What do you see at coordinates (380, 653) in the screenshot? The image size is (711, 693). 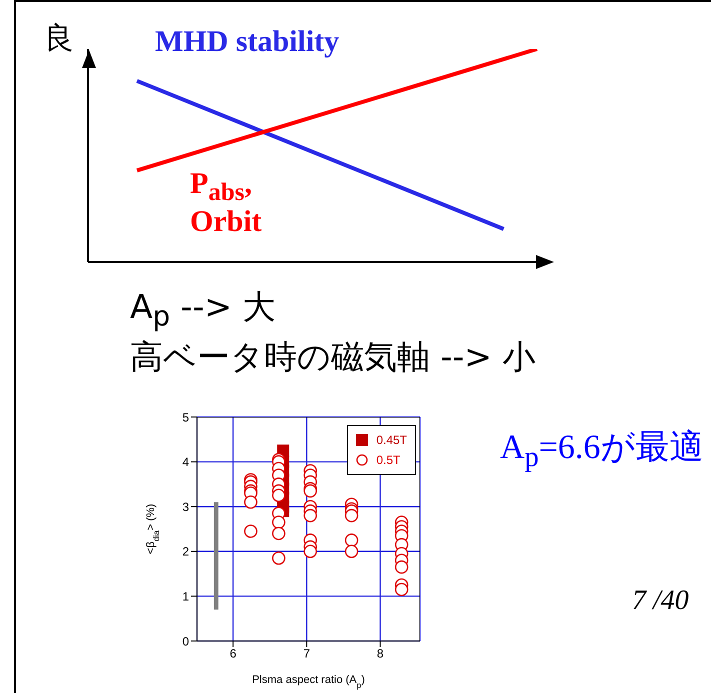 I see `x-tick-label: 8` at bounding box center [380, 653].